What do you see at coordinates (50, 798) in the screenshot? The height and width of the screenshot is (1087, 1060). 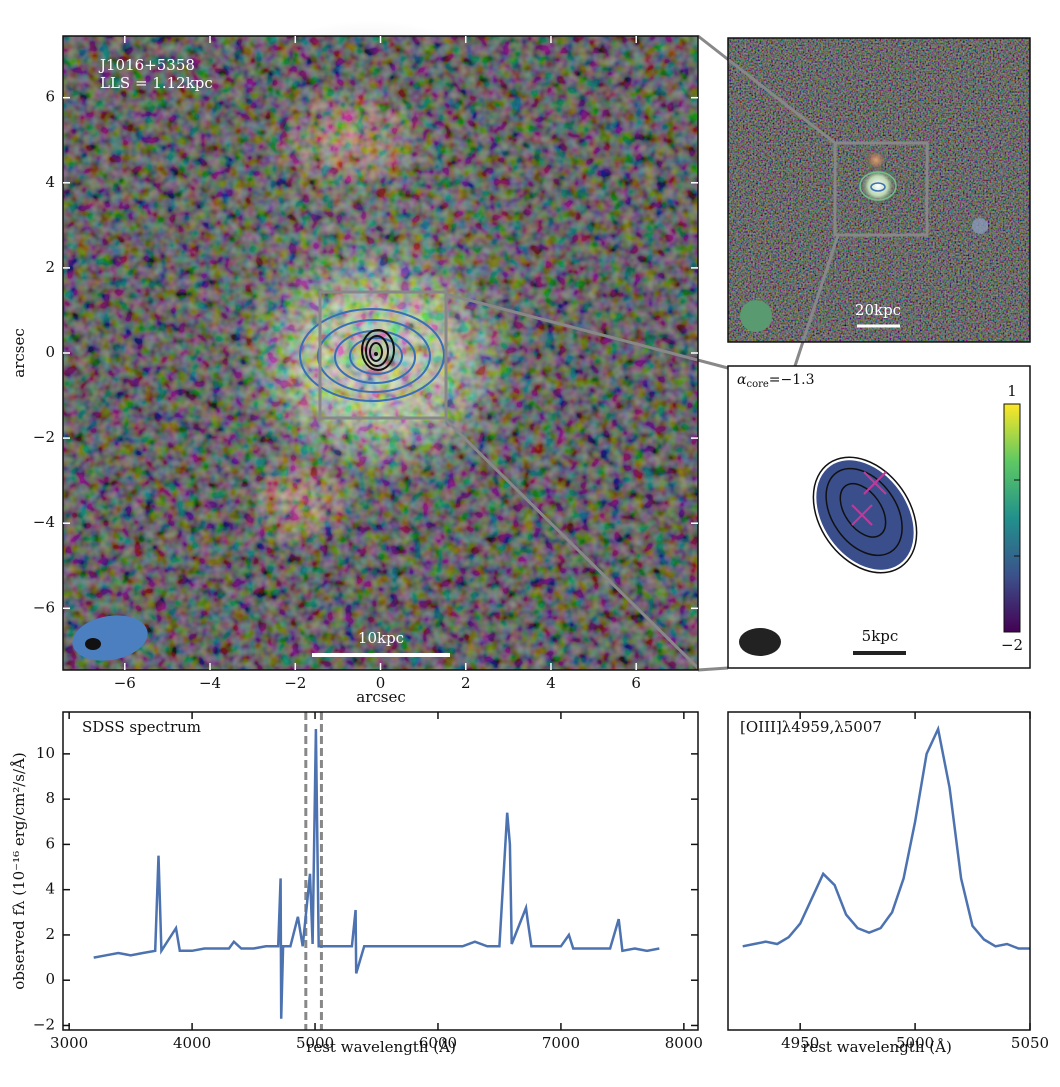 I see `y-tick-label: 8` at bounding box center [50, 798].